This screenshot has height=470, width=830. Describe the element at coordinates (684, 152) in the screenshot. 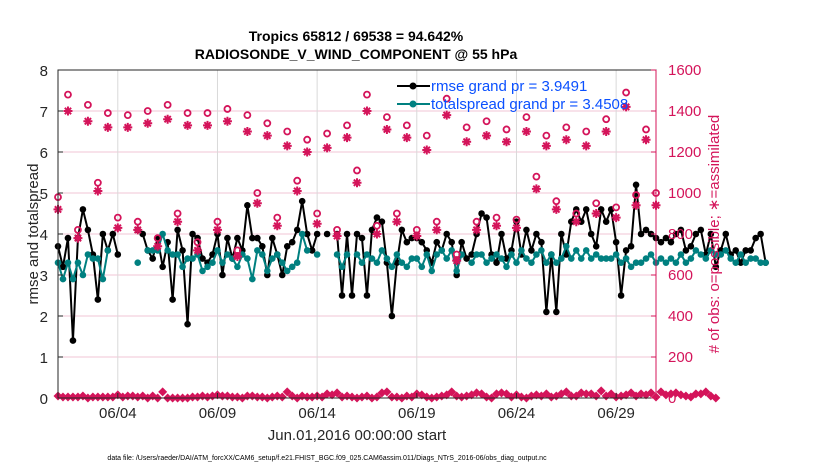

I see `y2-tick-label: 1200` at that location.